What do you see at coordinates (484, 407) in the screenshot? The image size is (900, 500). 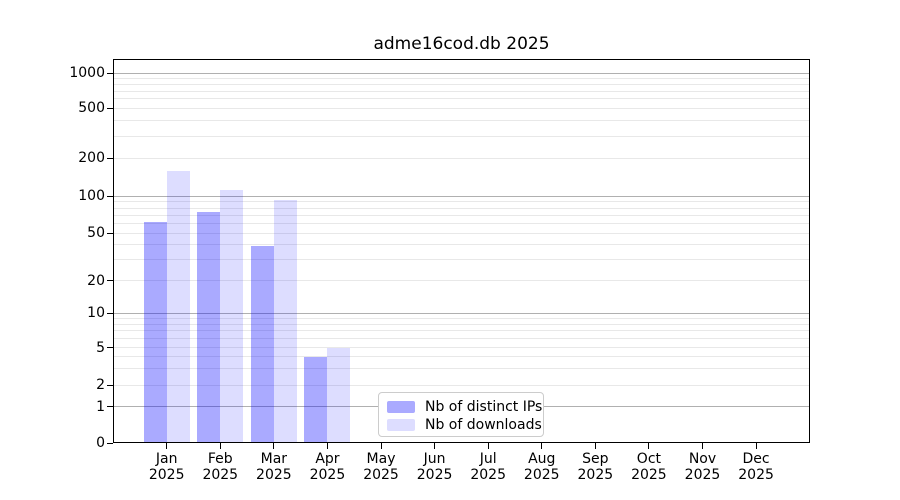 I see `legend-label-distinct-ips: Nb of distinct IPs` at bounding box center [484, 407].